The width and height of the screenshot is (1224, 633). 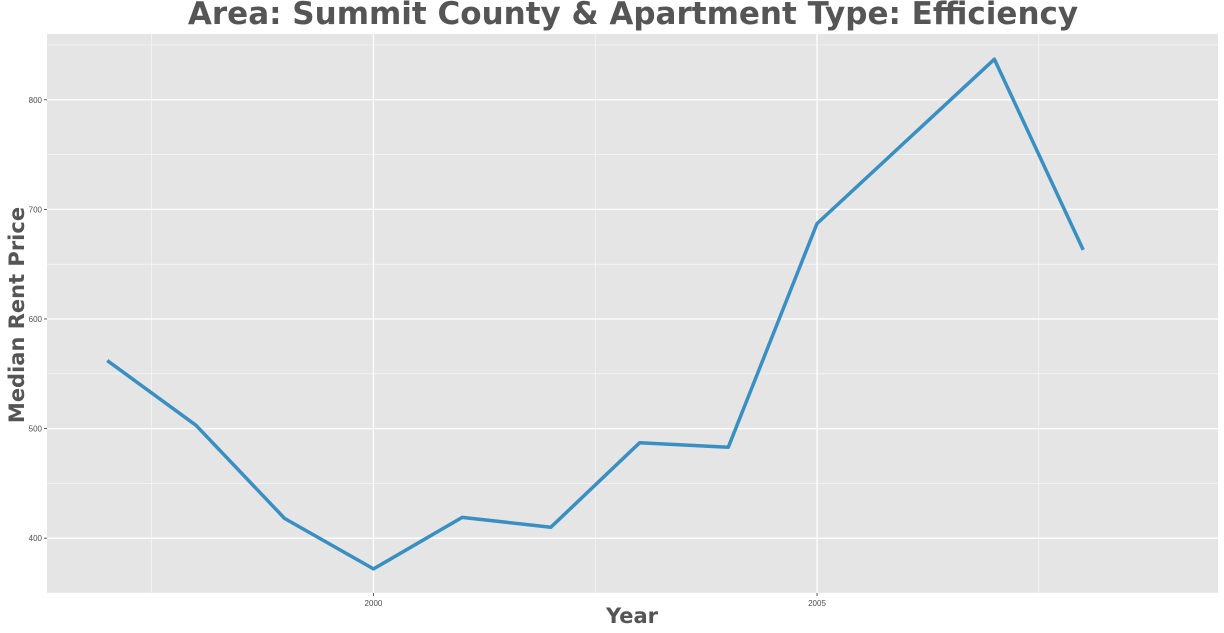 What do you see at coordinates (36, 429) in the screenshot?
I see `y-tick-label: 500` at bounding box center [36, 429].